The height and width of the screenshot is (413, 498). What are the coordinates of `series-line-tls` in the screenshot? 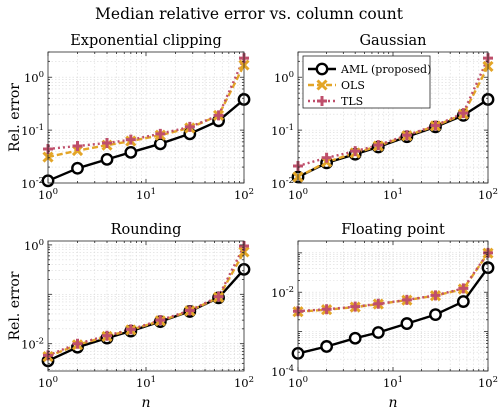 It's located at (393, 282).